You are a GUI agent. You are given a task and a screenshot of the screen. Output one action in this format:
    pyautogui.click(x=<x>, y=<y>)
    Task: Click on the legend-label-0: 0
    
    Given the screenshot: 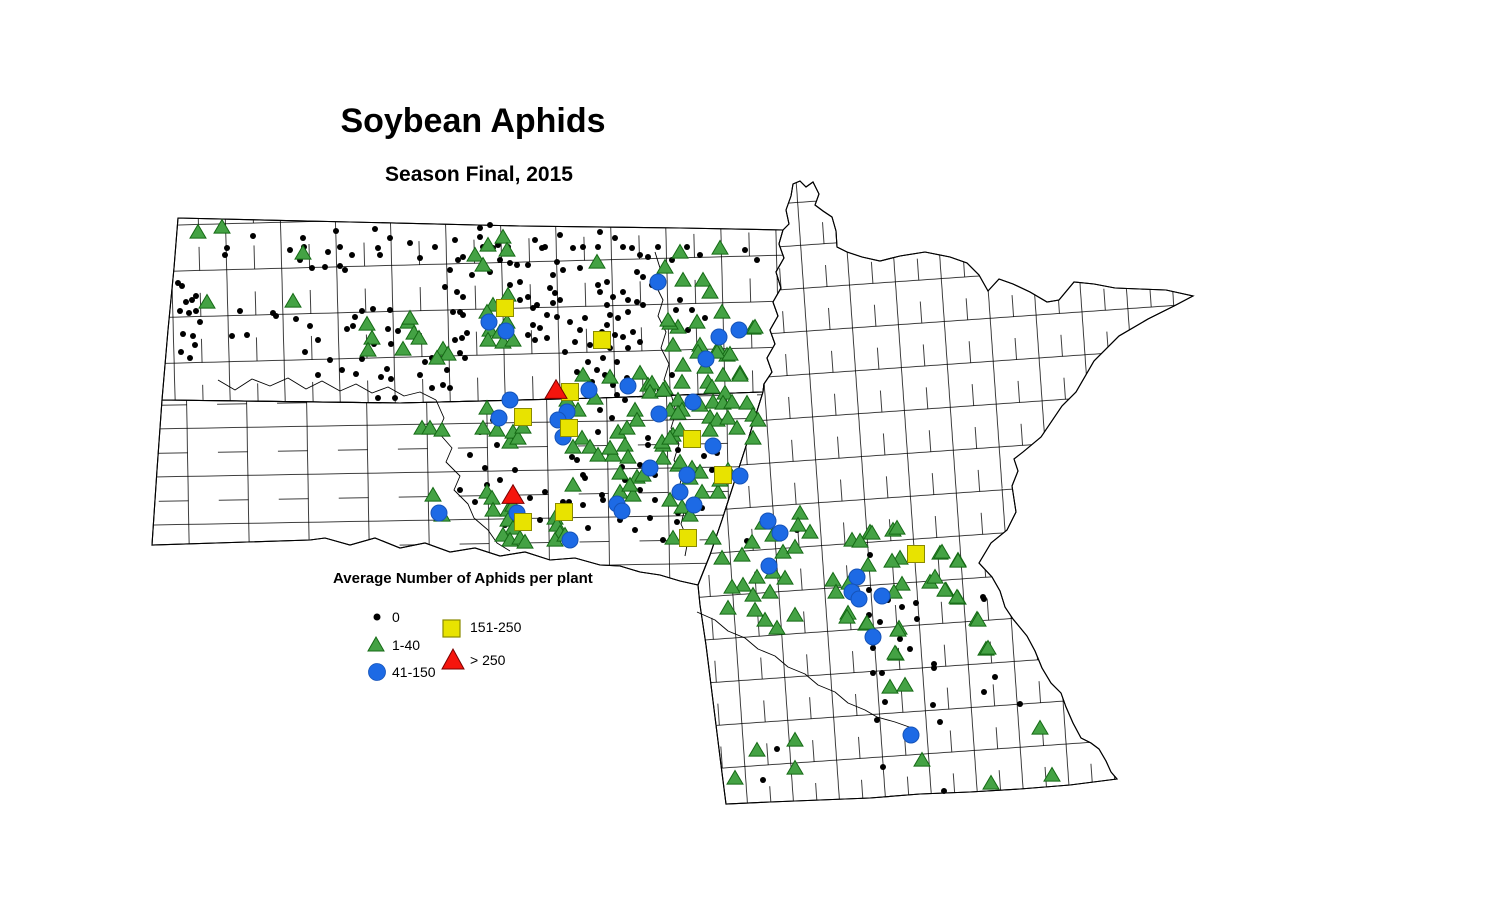 What is the action you would take?
    pyautogui.click(x=396, y=617)
    